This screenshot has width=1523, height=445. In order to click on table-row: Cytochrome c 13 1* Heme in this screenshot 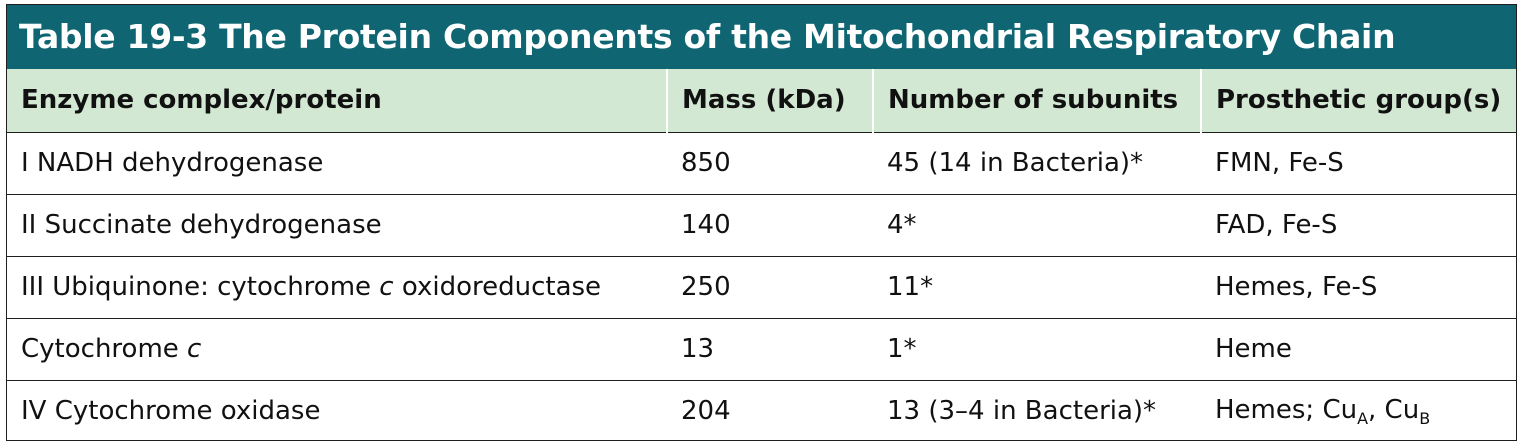, I will do `click(761, 349)`.